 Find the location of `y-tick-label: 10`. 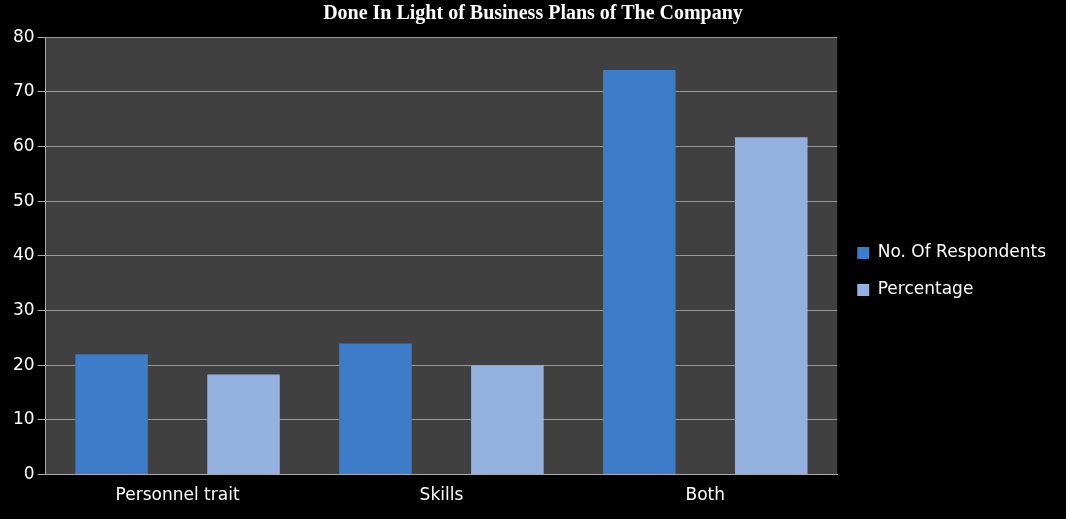

y-tick-label: 10 is located at coordinates (23, 418).